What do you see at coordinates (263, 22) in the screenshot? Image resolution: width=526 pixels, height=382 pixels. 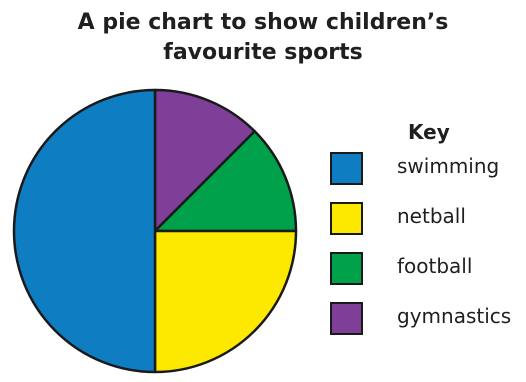 I see `chart-title-line-1: A pie chart to show children’s` at bounding box center [263, 22].